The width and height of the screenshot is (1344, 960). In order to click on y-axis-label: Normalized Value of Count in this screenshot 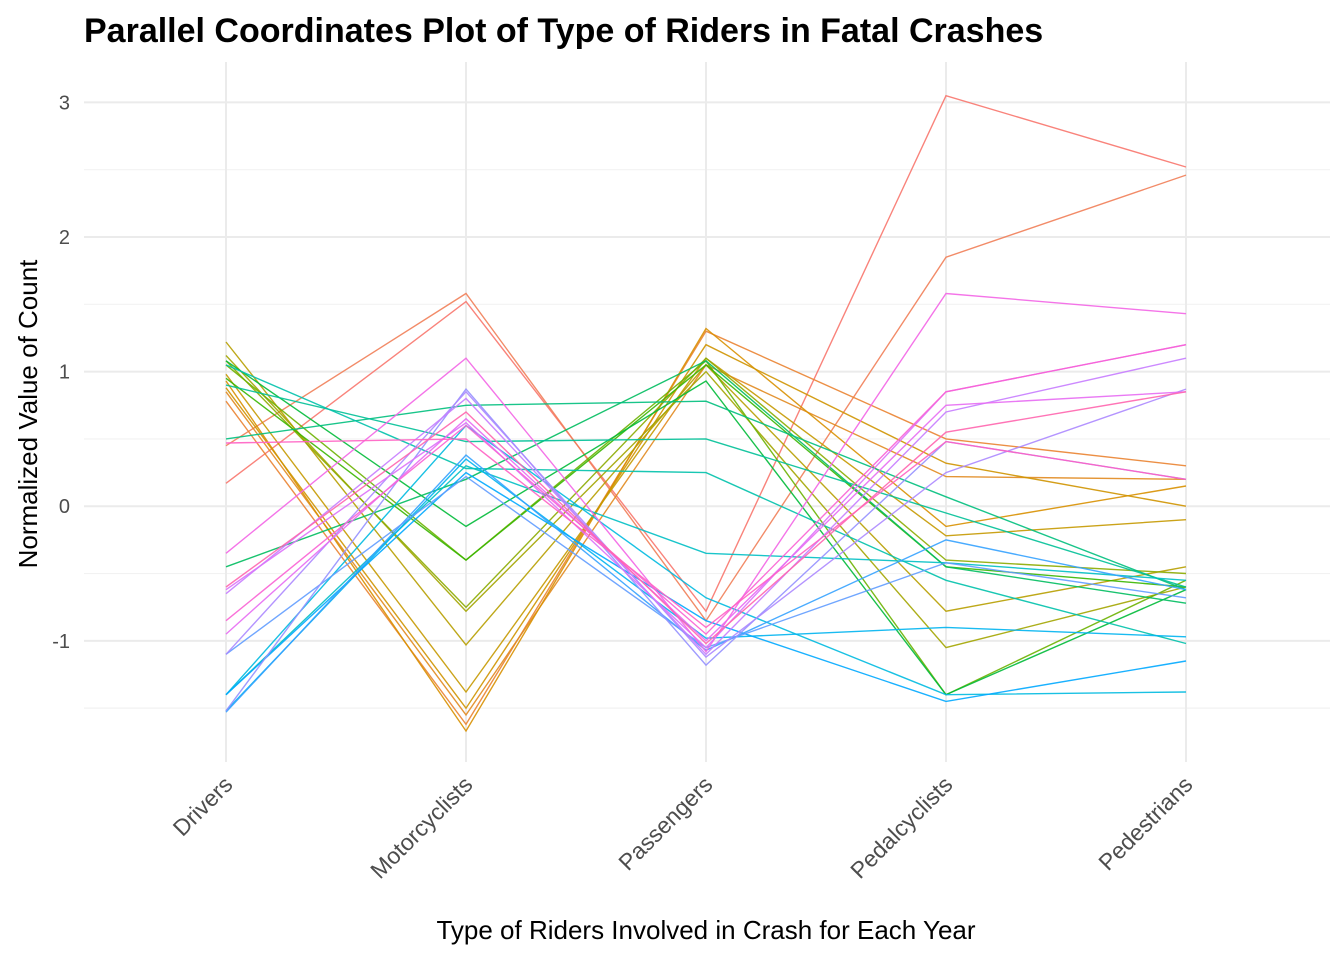, I will do `click(28, 414)`.